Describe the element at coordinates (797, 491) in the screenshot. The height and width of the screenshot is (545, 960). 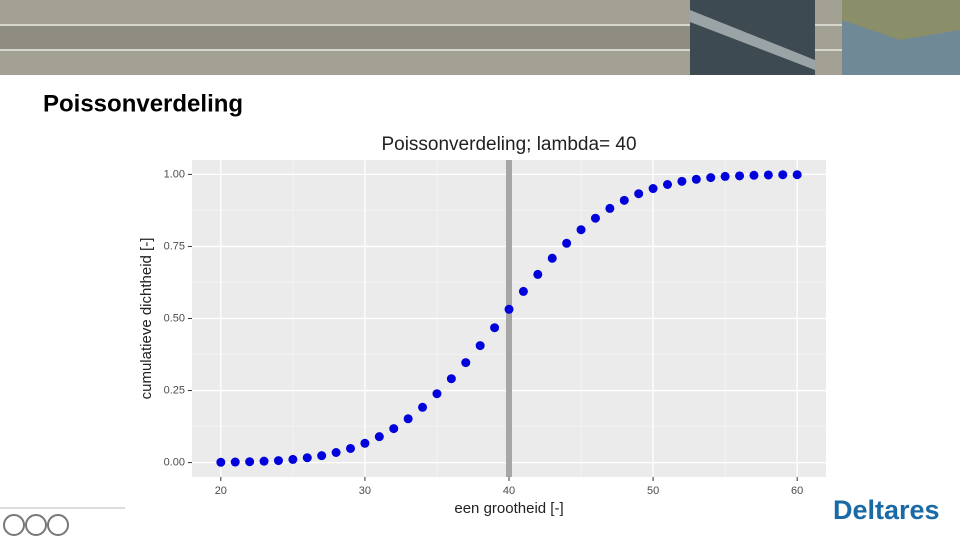
I see `x-tick-label: 60` at that location.